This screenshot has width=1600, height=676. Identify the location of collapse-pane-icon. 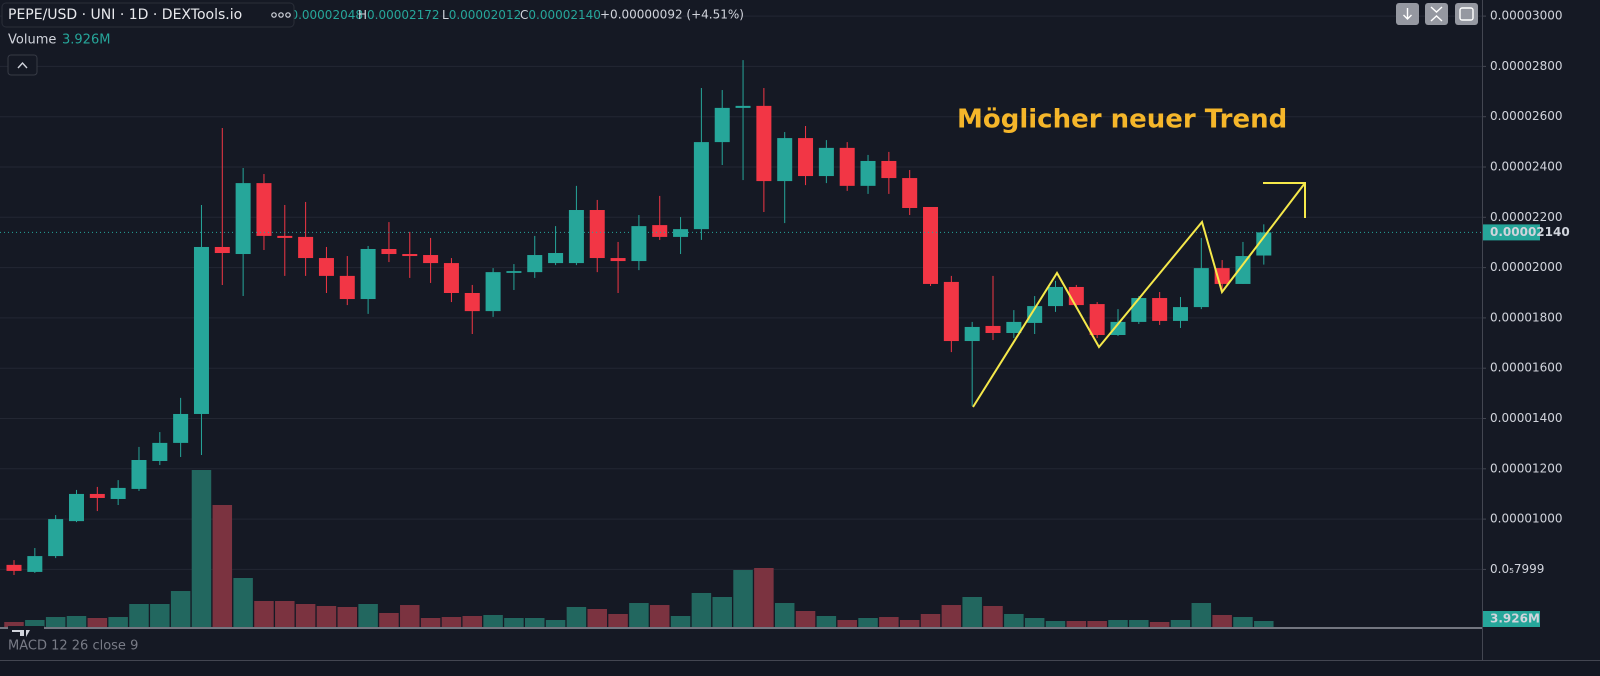
(1436, 14).